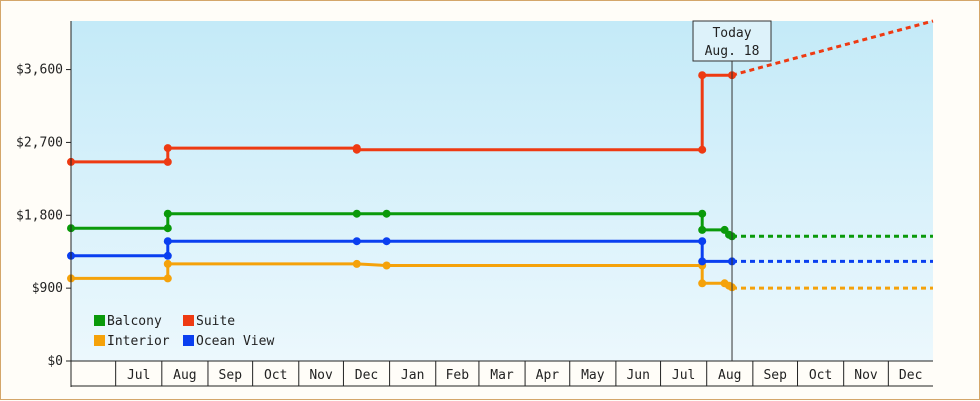 This screenshot has width=980, height=401. I want to click on legend-label-interior: Interior, so click(138, 341).